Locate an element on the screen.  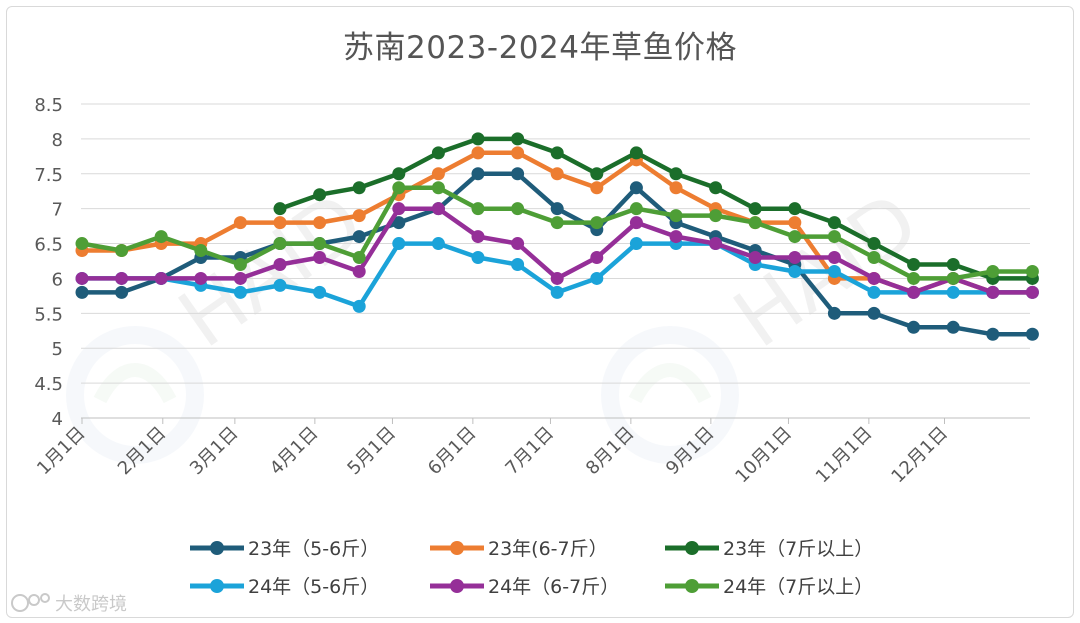
legend-label: 24年（6-7斤） is located at coordinates (553, 587).